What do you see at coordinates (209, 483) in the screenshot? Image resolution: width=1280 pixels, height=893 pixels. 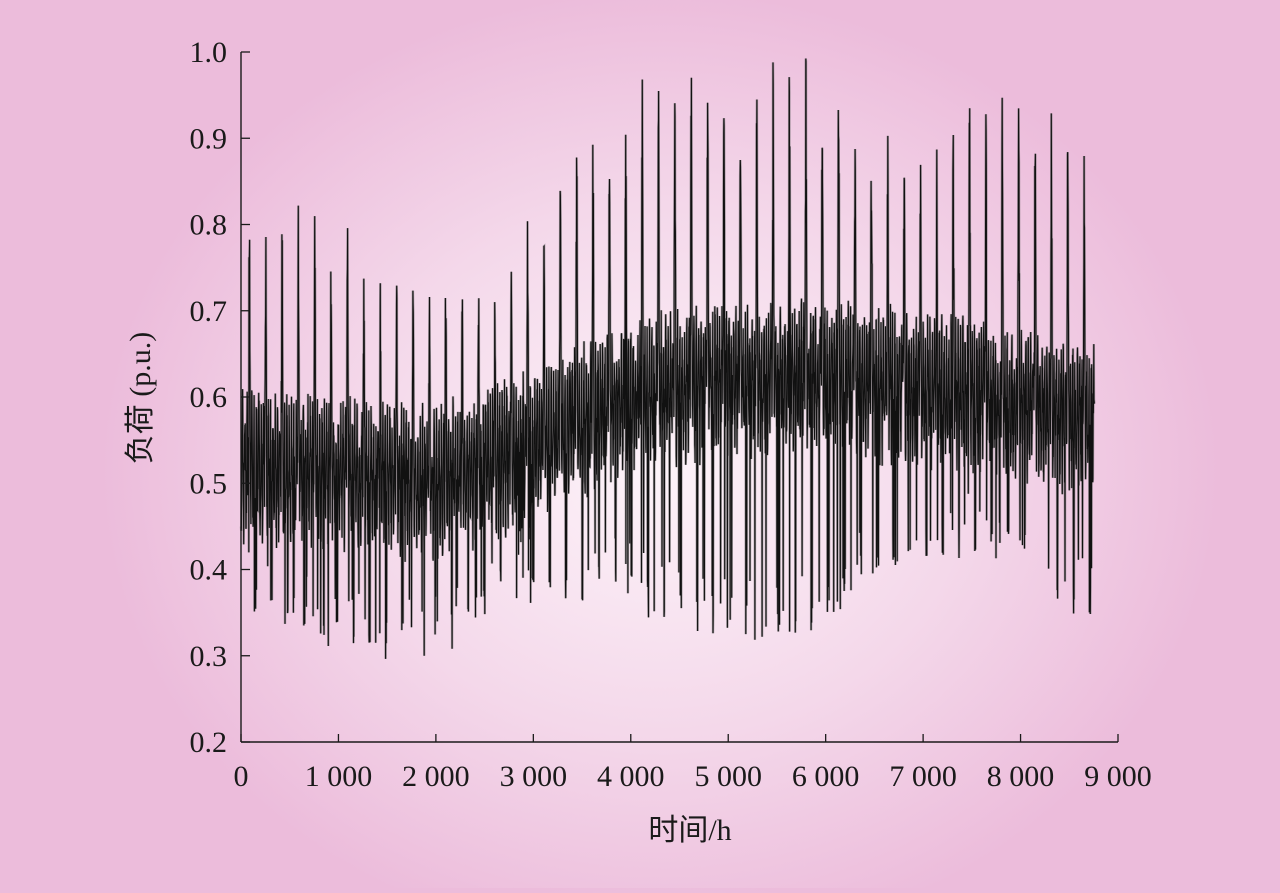 I see `y-tick-label: 0.5` at bounding box center [209, 483].